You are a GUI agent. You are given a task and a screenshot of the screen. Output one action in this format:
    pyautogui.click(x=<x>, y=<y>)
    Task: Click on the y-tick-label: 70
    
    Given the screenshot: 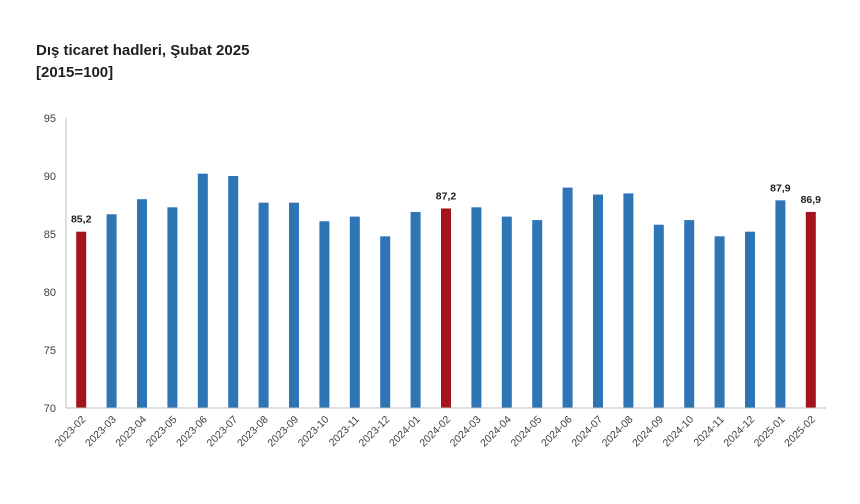 What is the action you would take?
    pyautogui.click(x=50, y=409)
    